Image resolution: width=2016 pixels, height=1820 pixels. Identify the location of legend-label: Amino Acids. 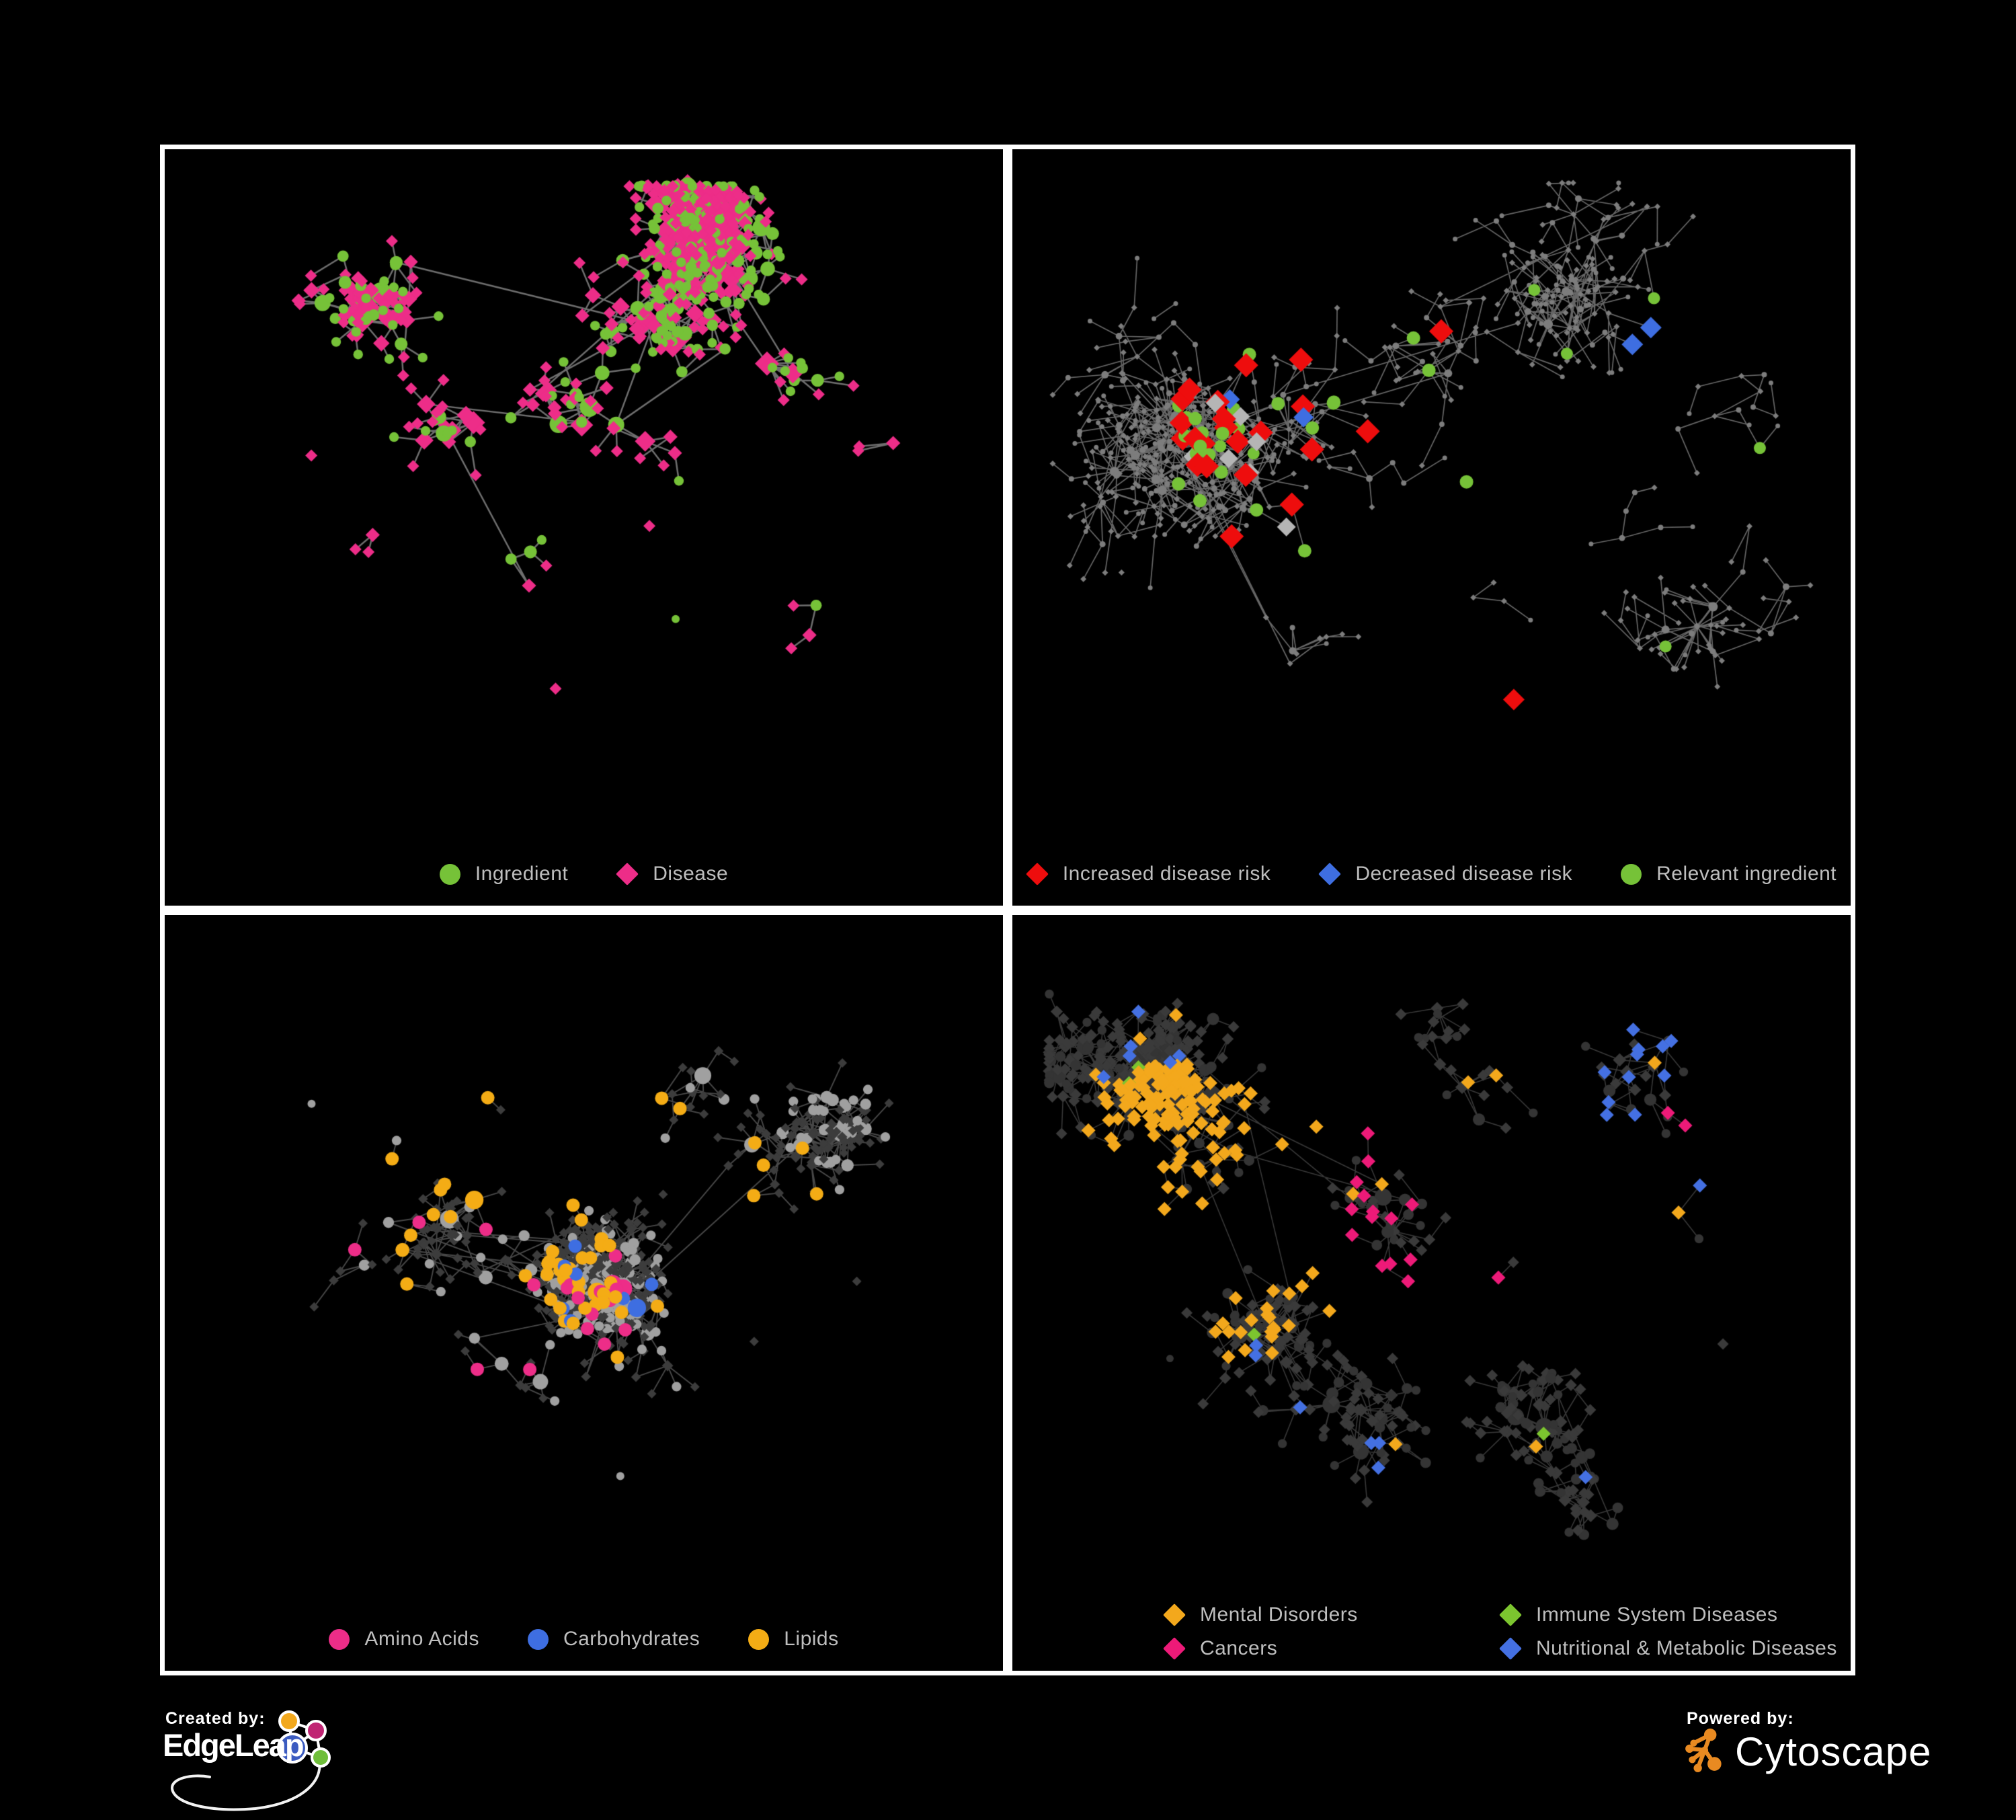
(421, 1639).